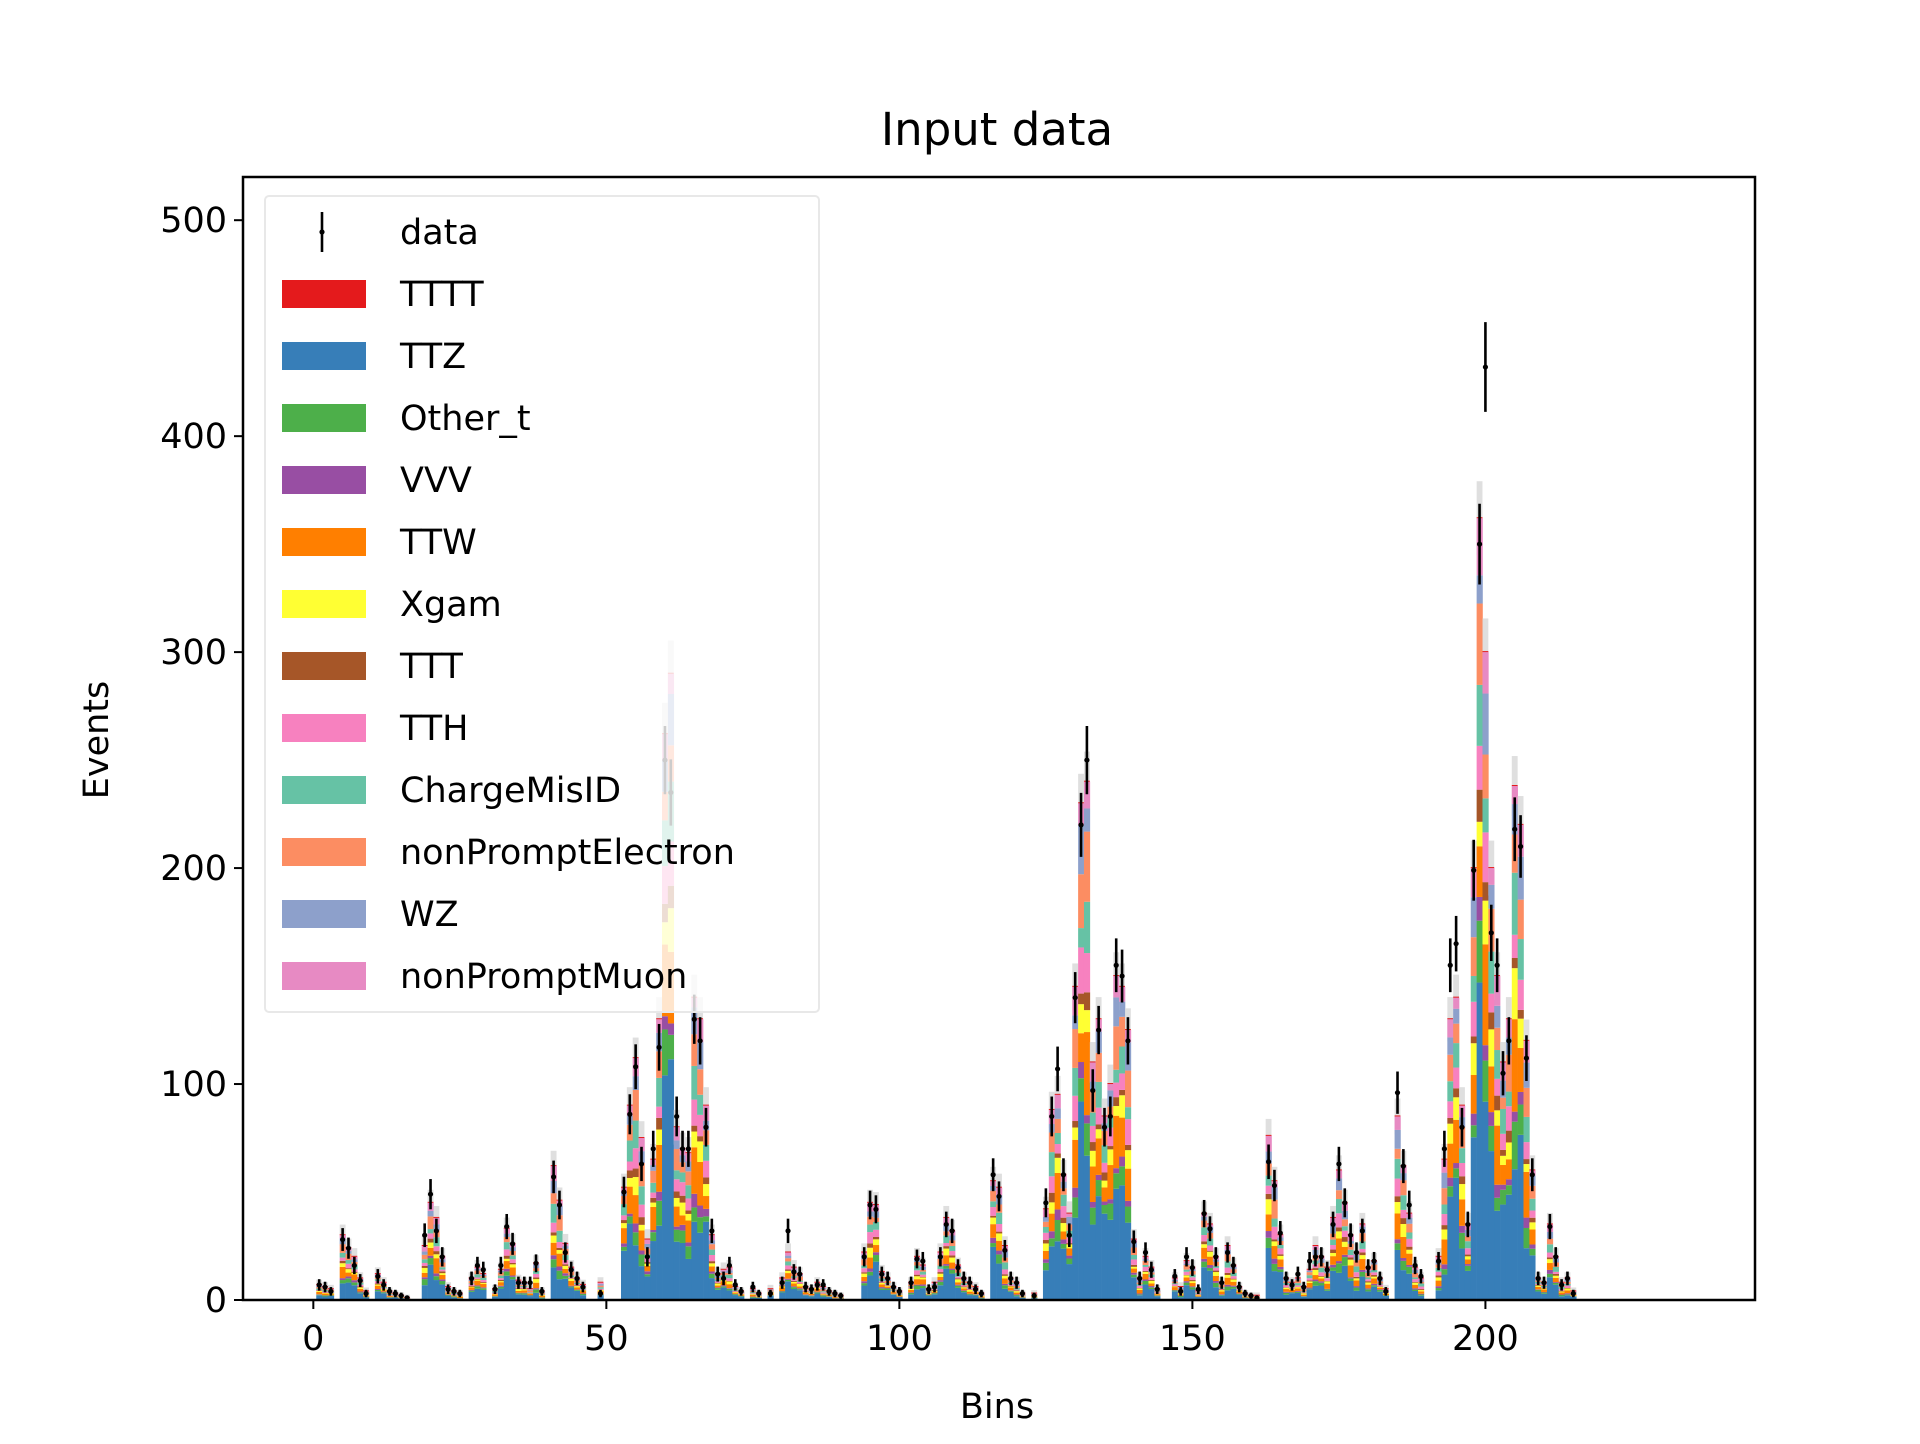 Image resolution: width=1920 pixels, height=1444 pixels. What do you see at coordinates (216, 1301) in the screenshot?
I see `y-tick-label: 0` at bounding box center [216, 1301].